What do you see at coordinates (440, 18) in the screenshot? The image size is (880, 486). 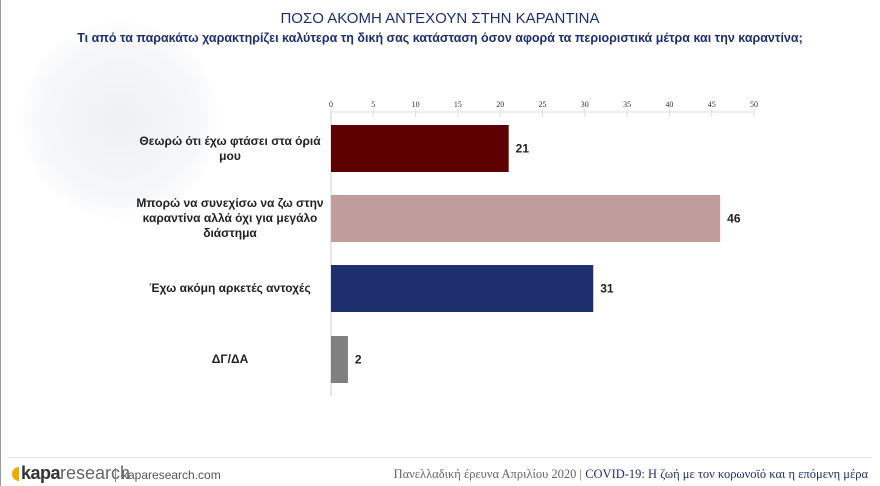 I see `chart-title: ΠΟΣΟ ΑΚΟΜΗ ΑΝΤΕΧΟΥΝ ΣΤΗΝ ΚΑΡΑΝΤΙΝΑ` at bounding box center [440, 18].